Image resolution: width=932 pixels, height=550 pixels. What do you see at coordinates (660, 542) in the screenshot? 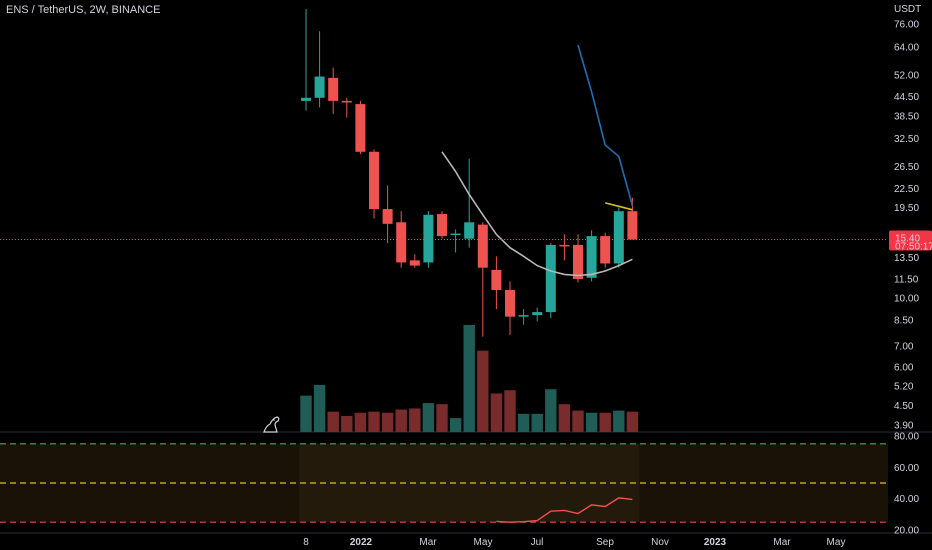
I see `time-axis-label: Nov` at bounding box center [660, 542].